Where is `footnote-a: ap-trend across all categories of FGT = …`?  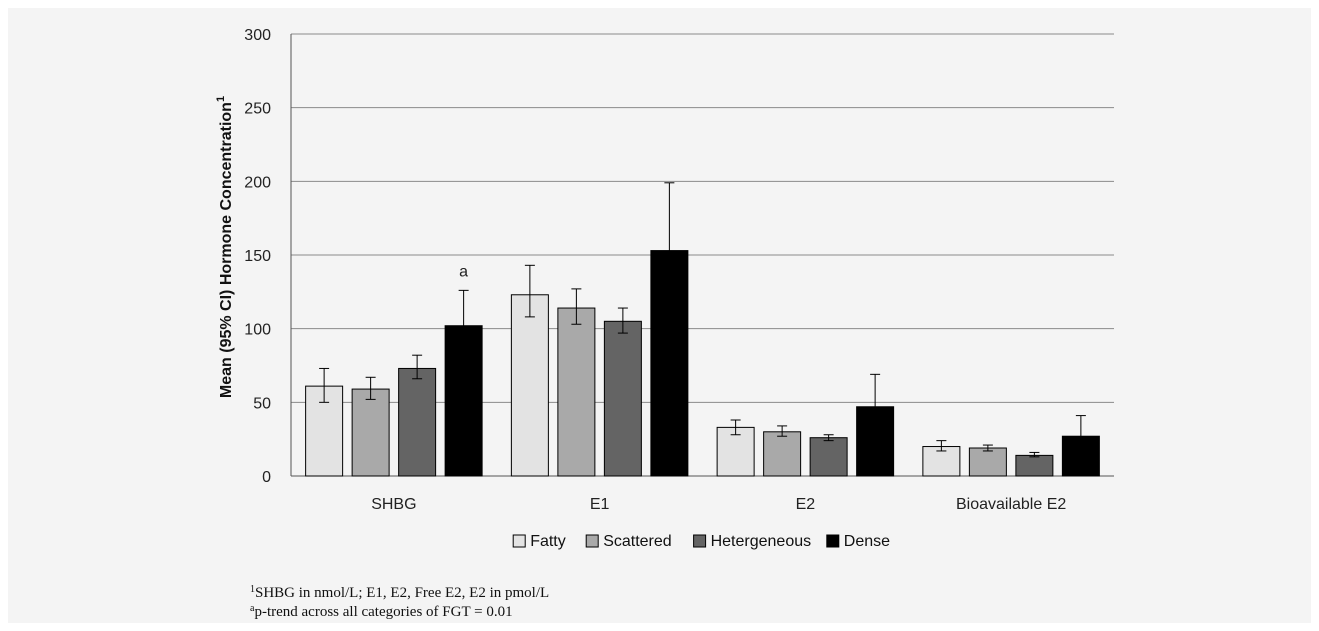 footnote-a: ap-trend across all categories of FGT = … is located at coordinates (381, 612).